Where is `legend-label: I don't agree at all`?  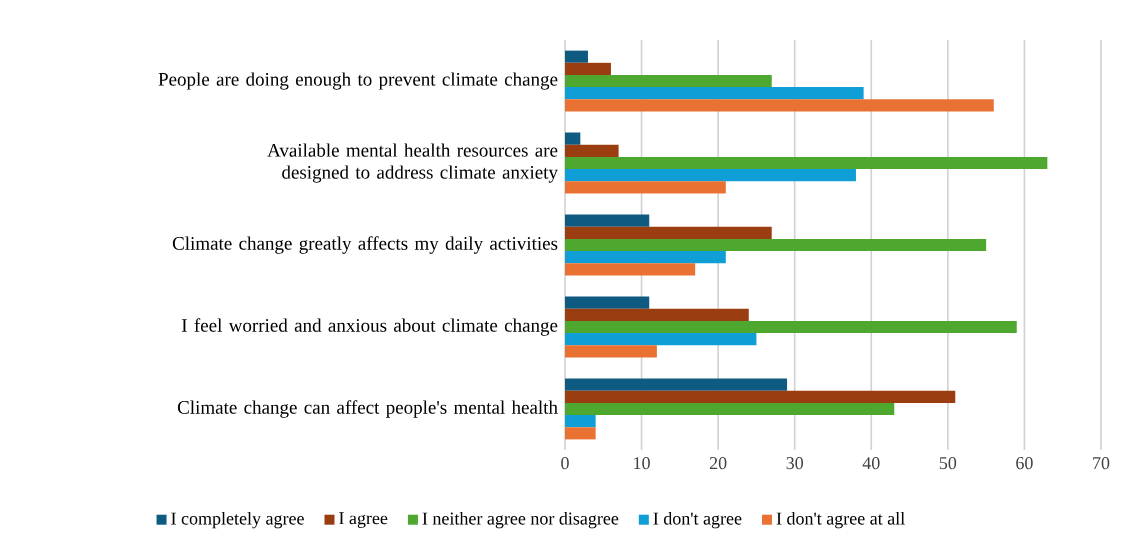 legend-label: I don't agree at all is located at coordinates (840, 520).